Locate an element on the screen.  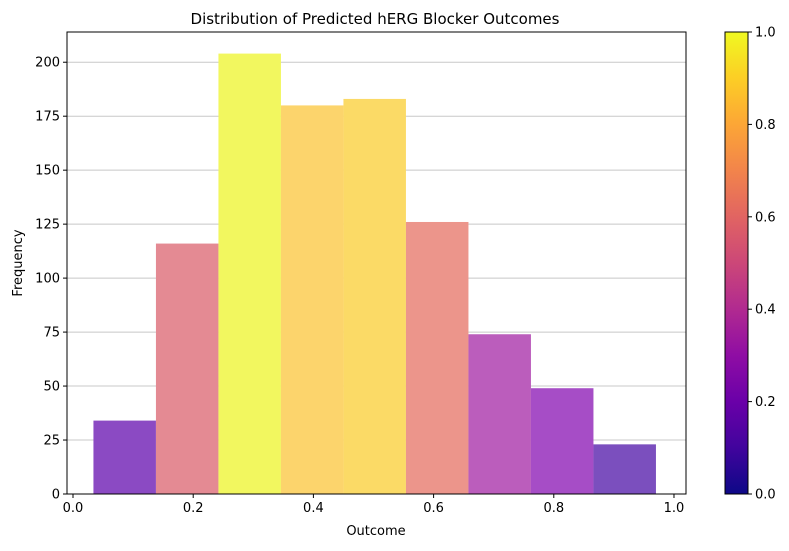
colorbar: 0.0 0.2 0.4 0.6 0.8 1.0 is located at coordinates (750, 264).